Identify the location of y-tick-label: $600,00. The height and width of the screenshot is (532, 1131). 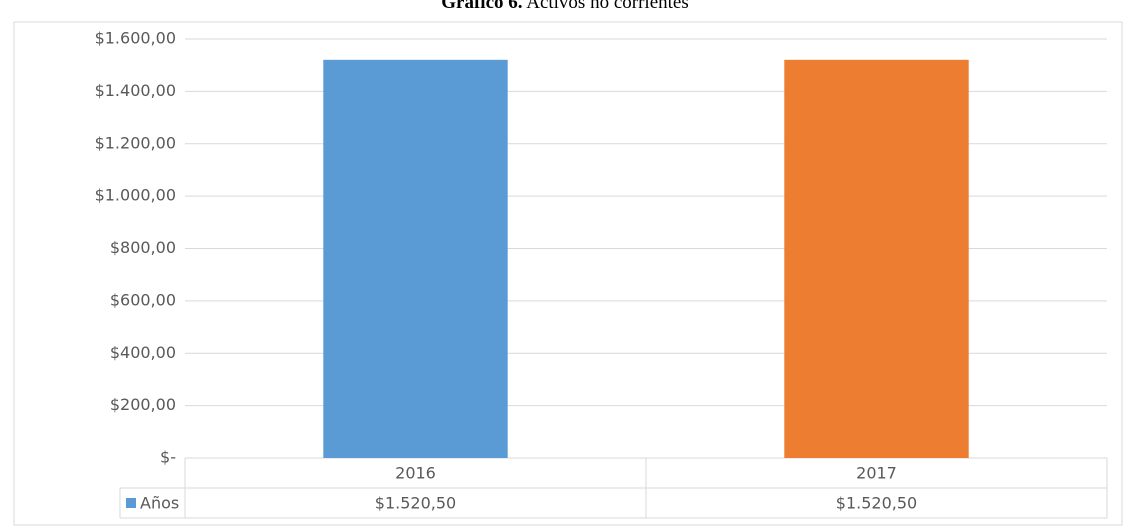
(143, 299).